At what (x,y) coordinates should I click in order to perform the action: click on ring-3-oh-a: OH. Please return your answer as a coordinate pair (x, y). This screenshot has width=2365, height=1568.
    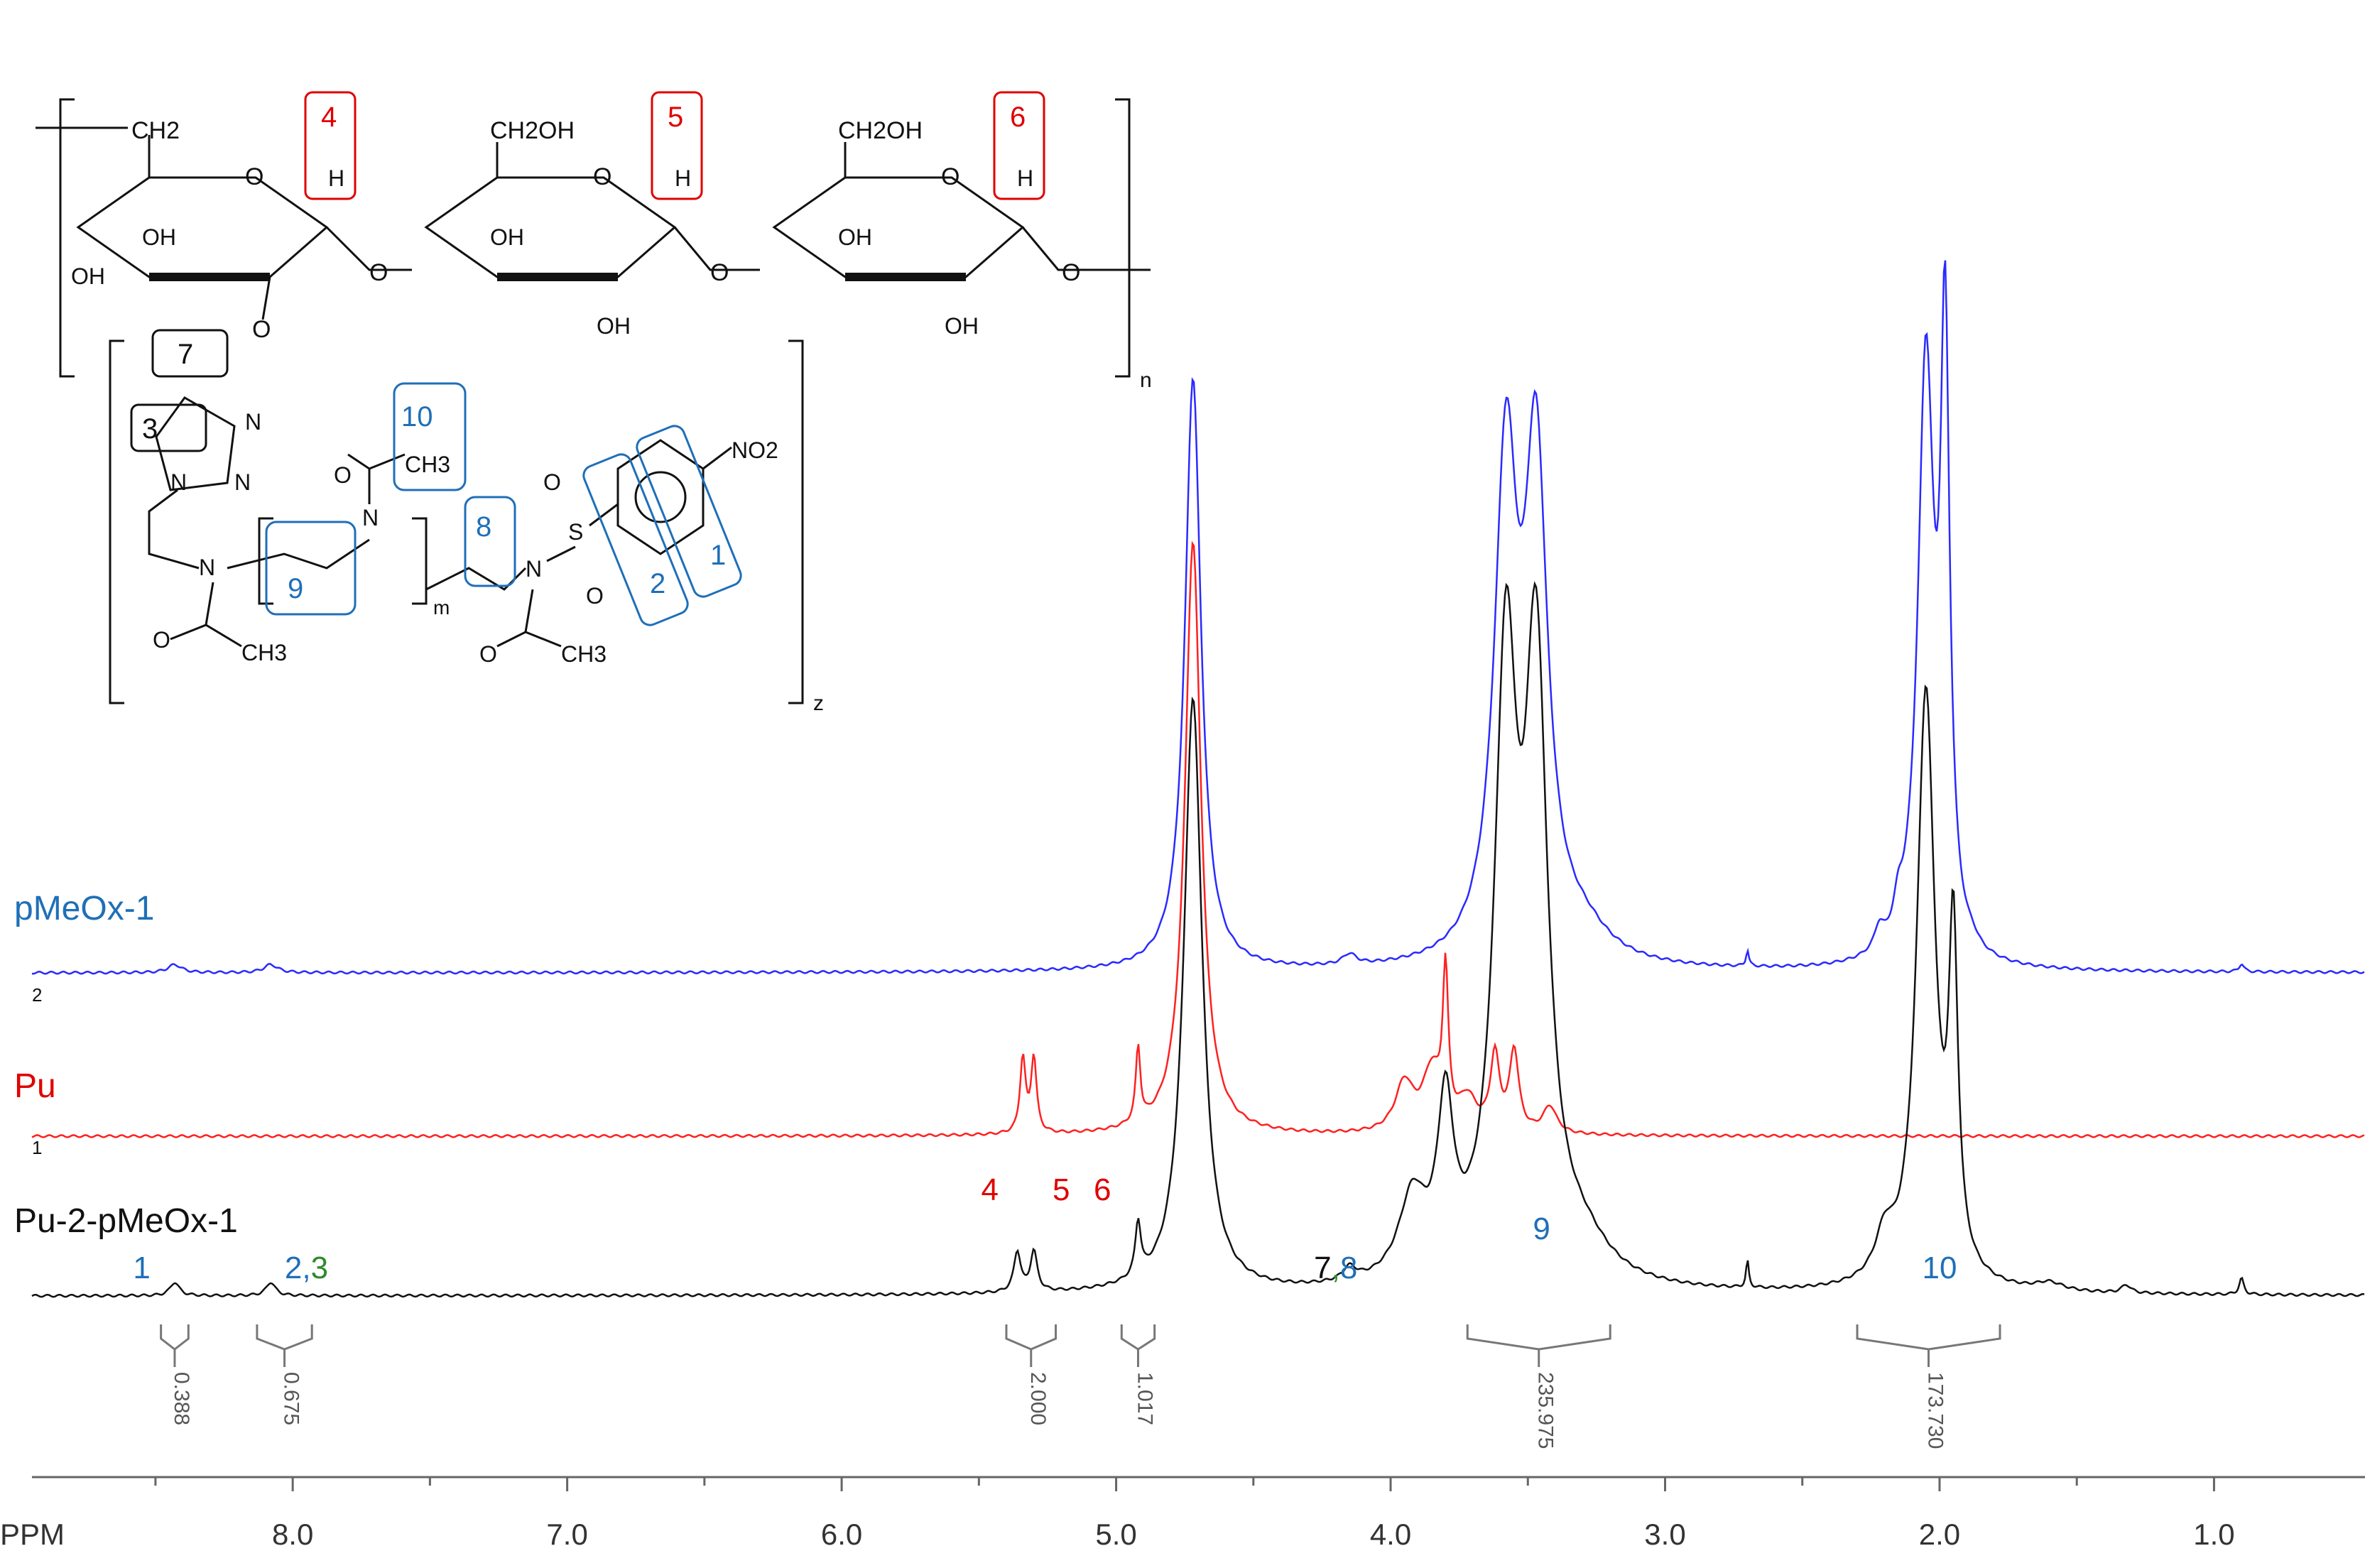
    Looking at the image, I should click on (855, 237).